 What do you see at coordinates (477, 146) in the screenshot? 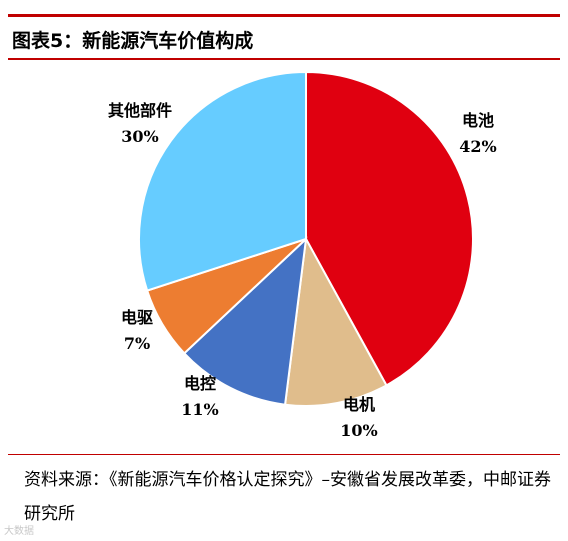
I see `slice-value-label: 42%` at bounding box center [477, 146].